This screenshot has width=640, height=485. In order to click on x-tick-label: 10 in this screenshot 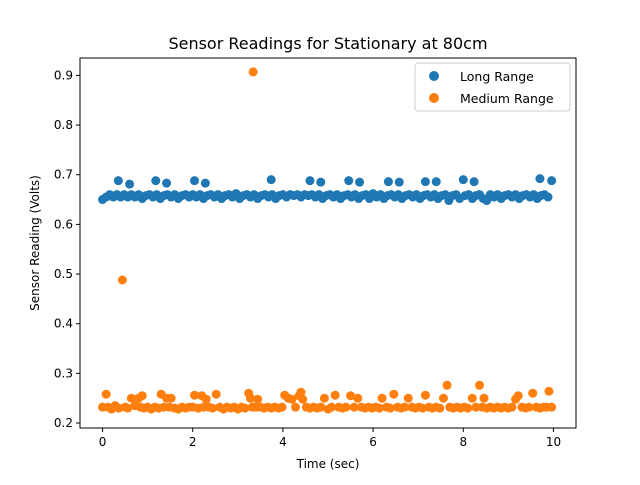, I will do `click(553, 442)`.